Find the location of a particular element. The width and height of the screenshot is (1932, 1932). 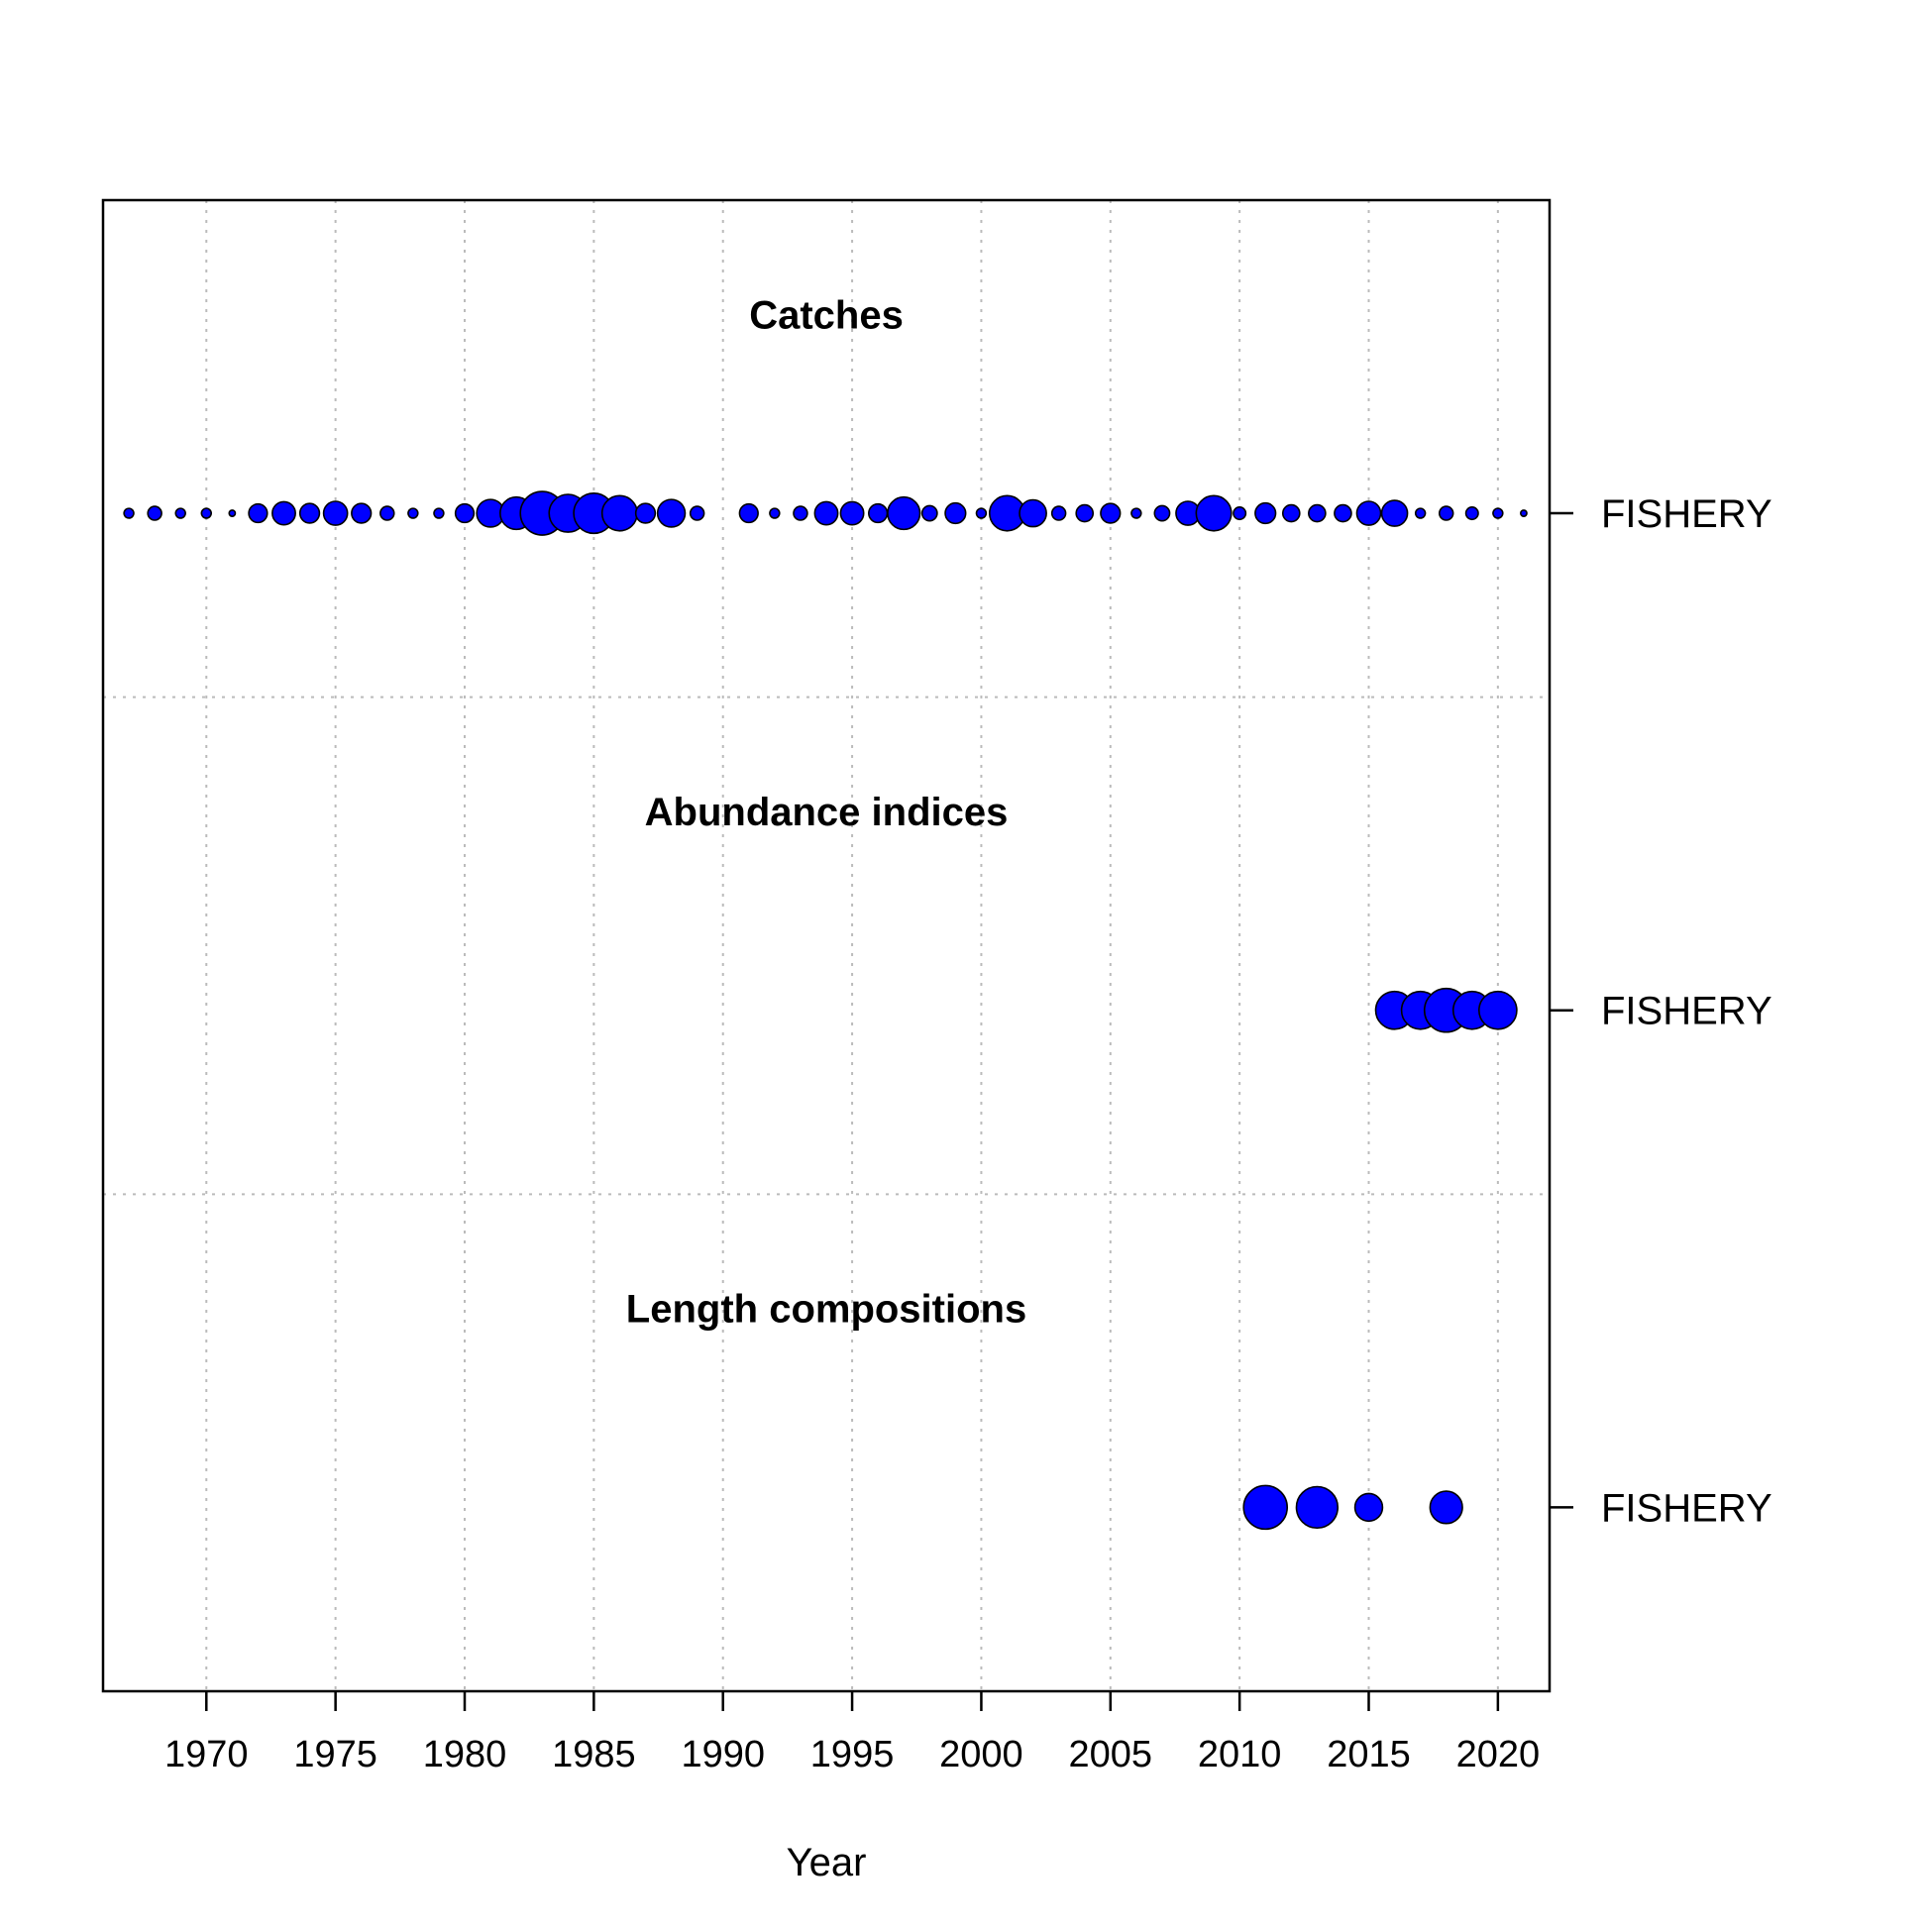

x-tick-label: 2020 is located at coordinates (1499, 1754).